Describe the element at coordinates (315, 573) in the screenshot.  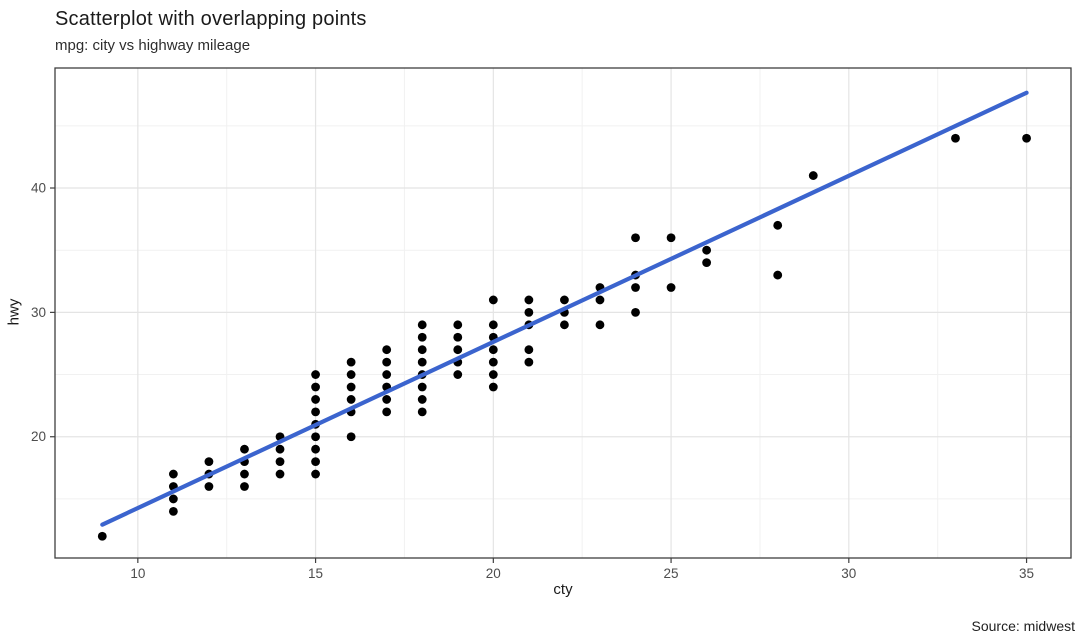
I see `x-tick-label: 15` at that location.